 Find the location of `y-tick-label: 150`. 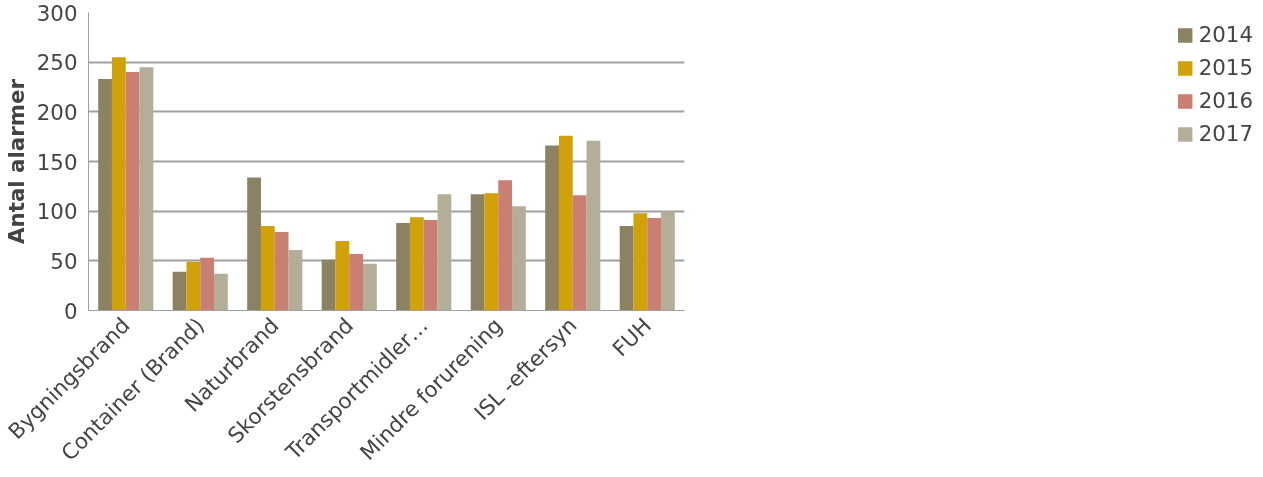

y-tick-label: 150 is located at coordinates (57, 162).